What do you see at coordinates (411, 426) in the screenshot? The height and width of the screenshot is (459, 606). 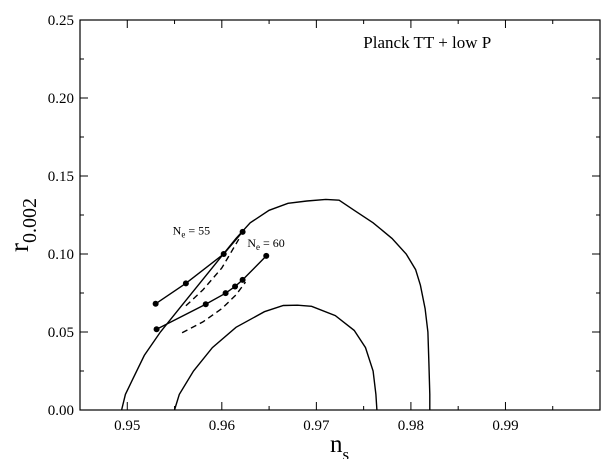 I see `x-tick-label: 0.98` at bounding box center [411, 426].